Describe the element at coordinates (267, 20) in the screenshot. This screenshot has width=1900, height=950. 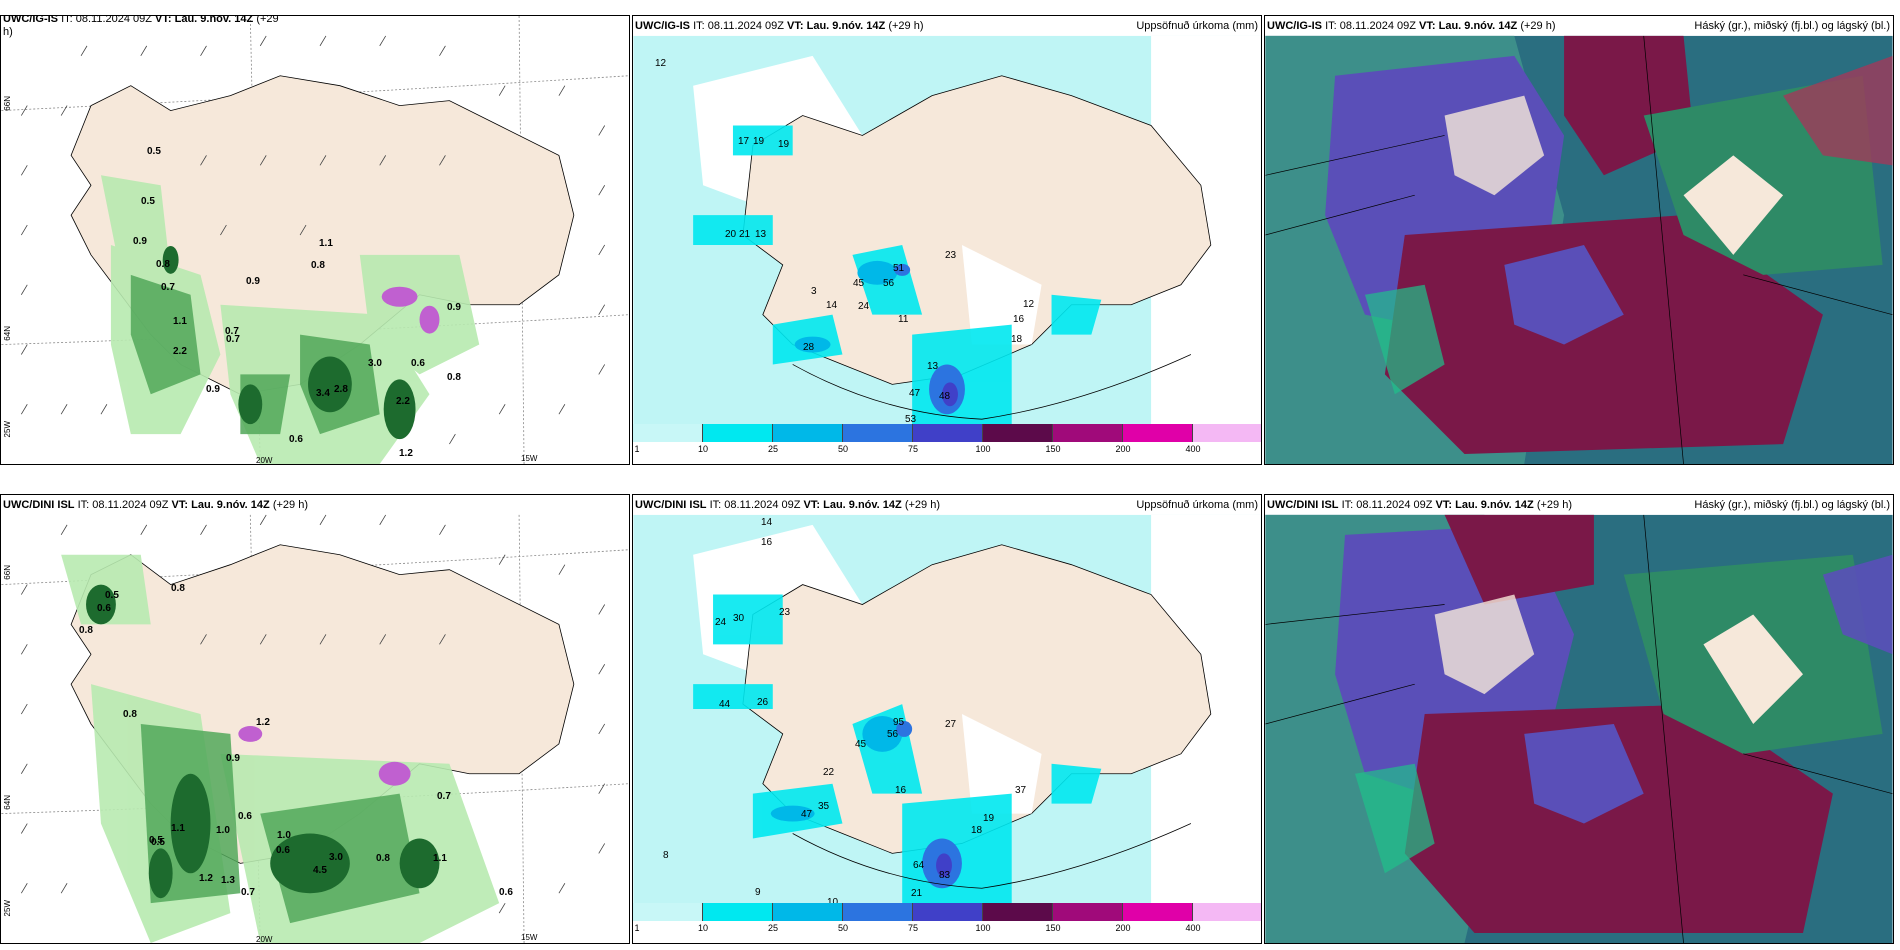
I see `lead-time: (+29` at that location.